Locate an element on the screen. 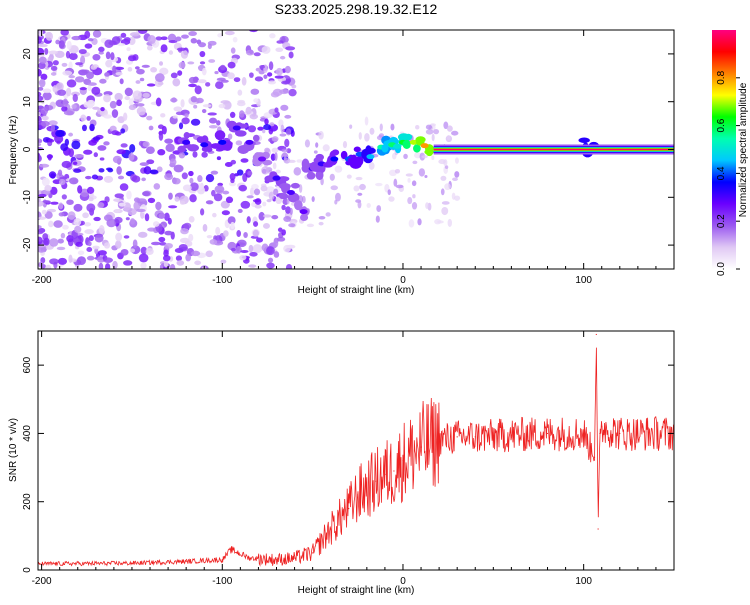  chart-title: S233.2025.298.19.32.E12 is located at coordinates (356, 9).